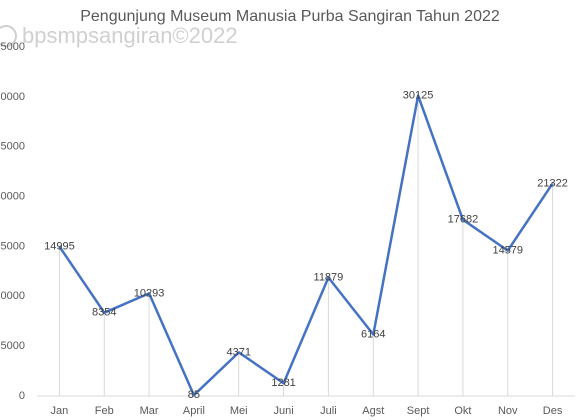 This screenshot has height=420, width=580. Describe the element at coordinates (12, 47) in the screenshot. I see `y-tick-label: 35000` at that location.